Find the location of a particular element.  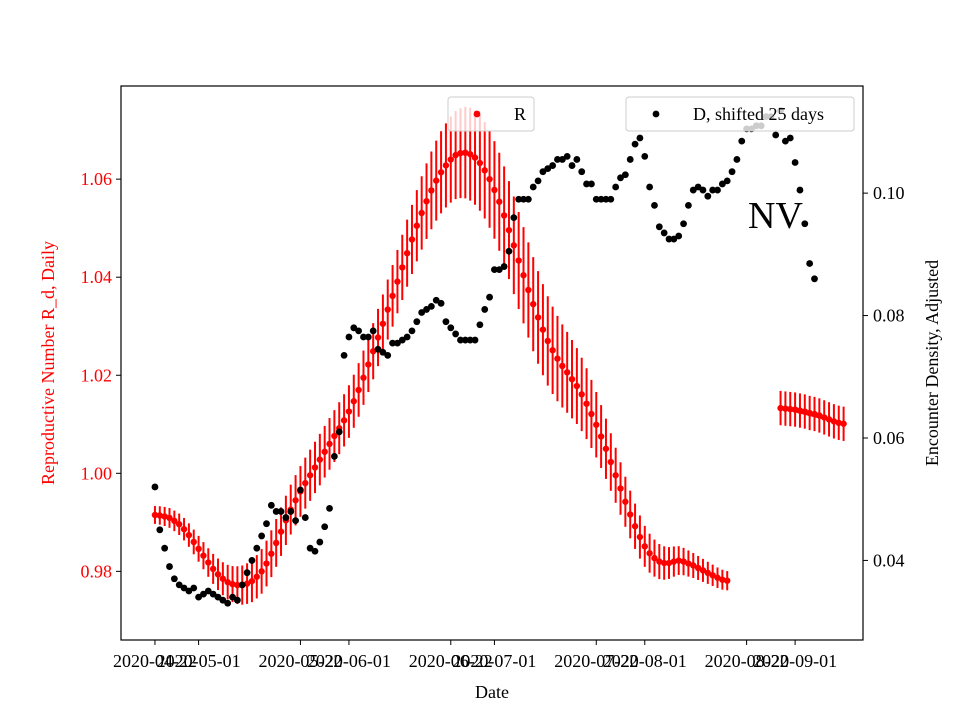

y-right-tick-label: 0.04 is located at coordinates (889, 560).